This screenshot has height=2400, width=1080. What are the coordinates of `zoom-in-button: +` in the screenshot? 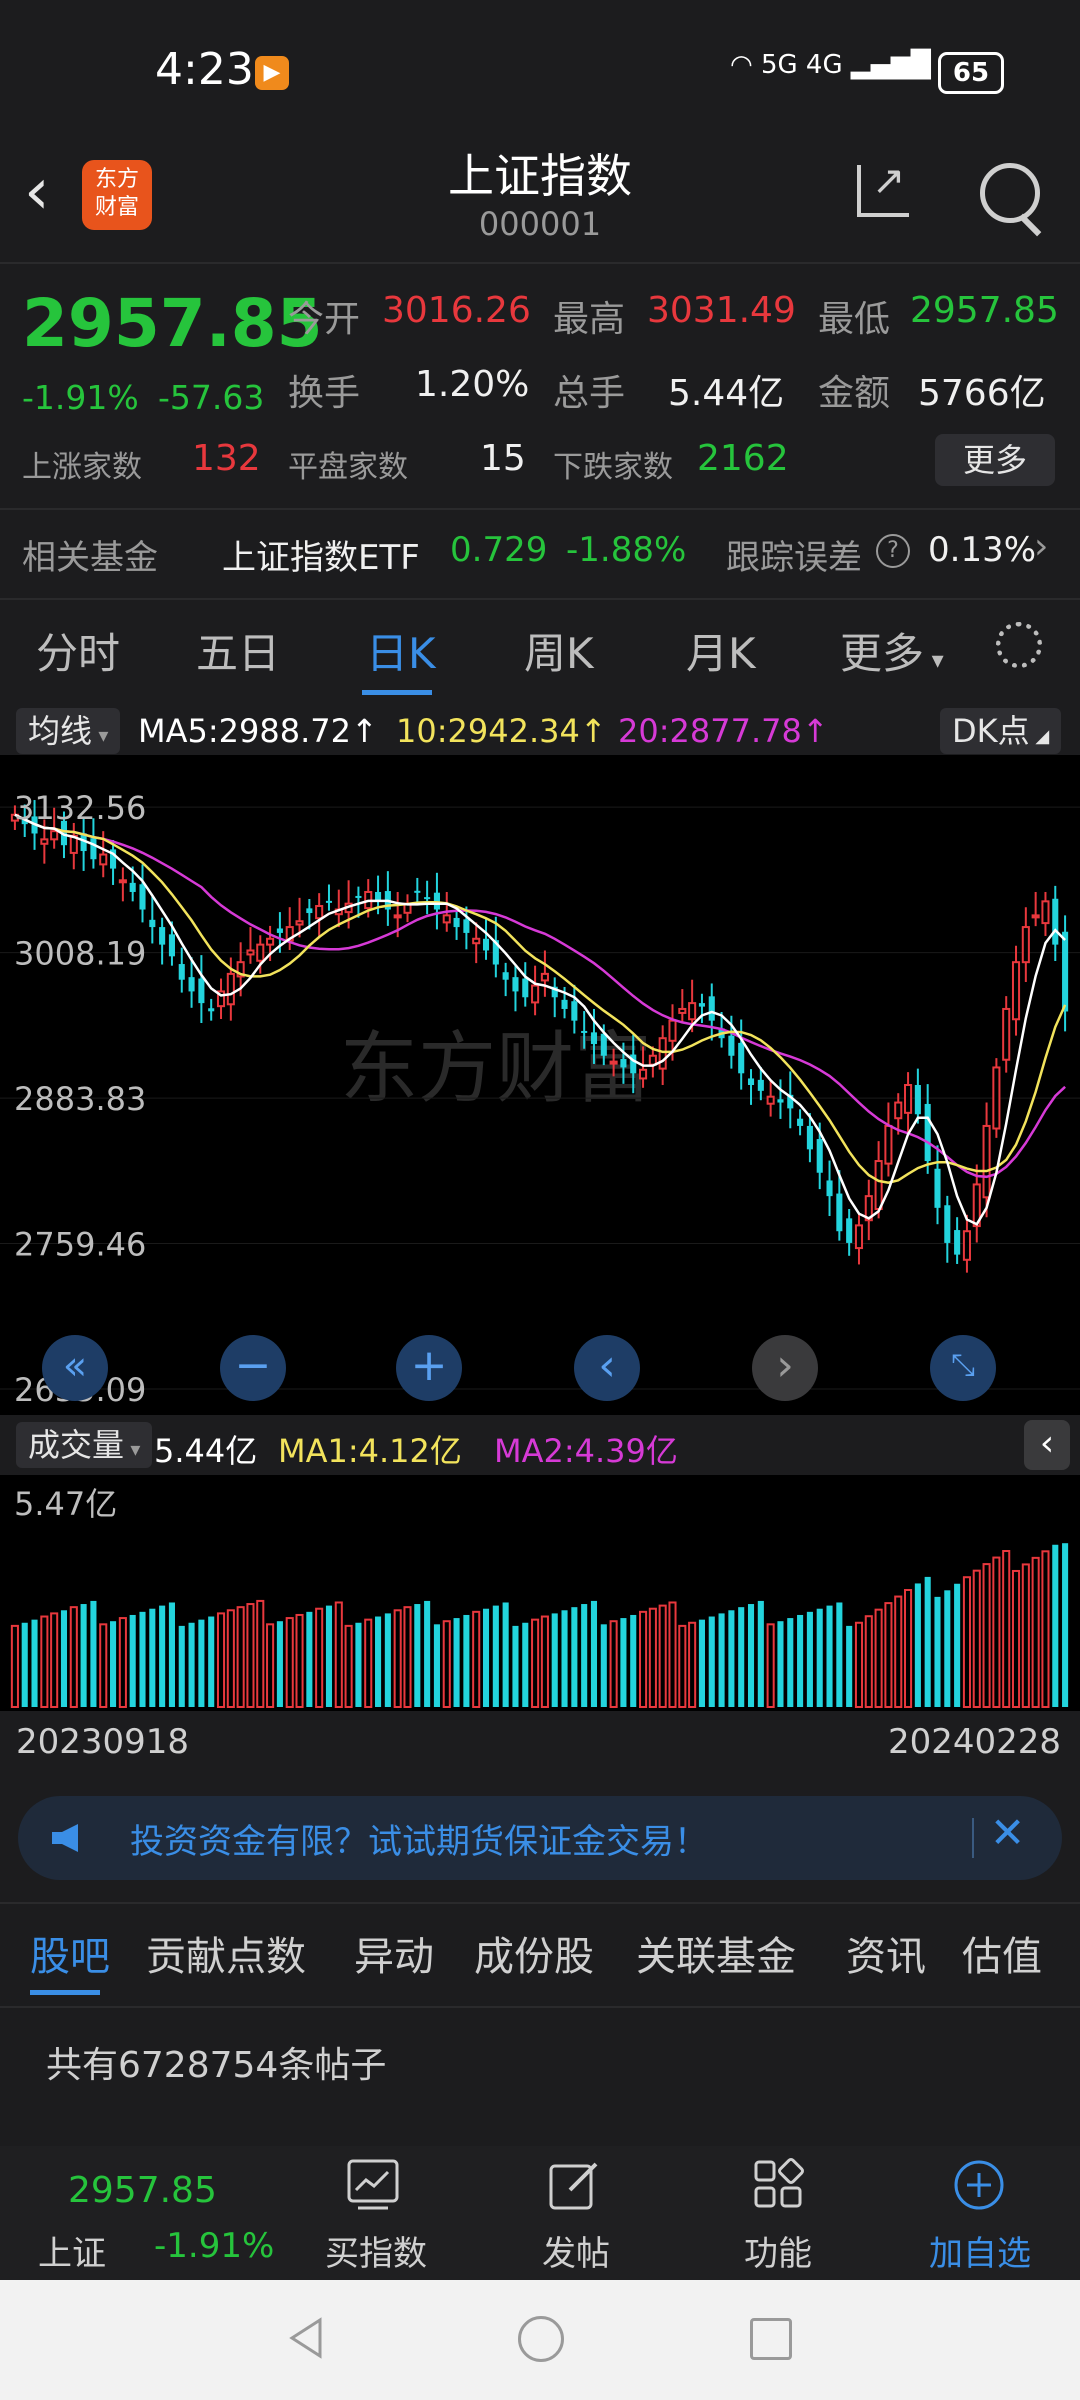 It's located at (429, 1368).